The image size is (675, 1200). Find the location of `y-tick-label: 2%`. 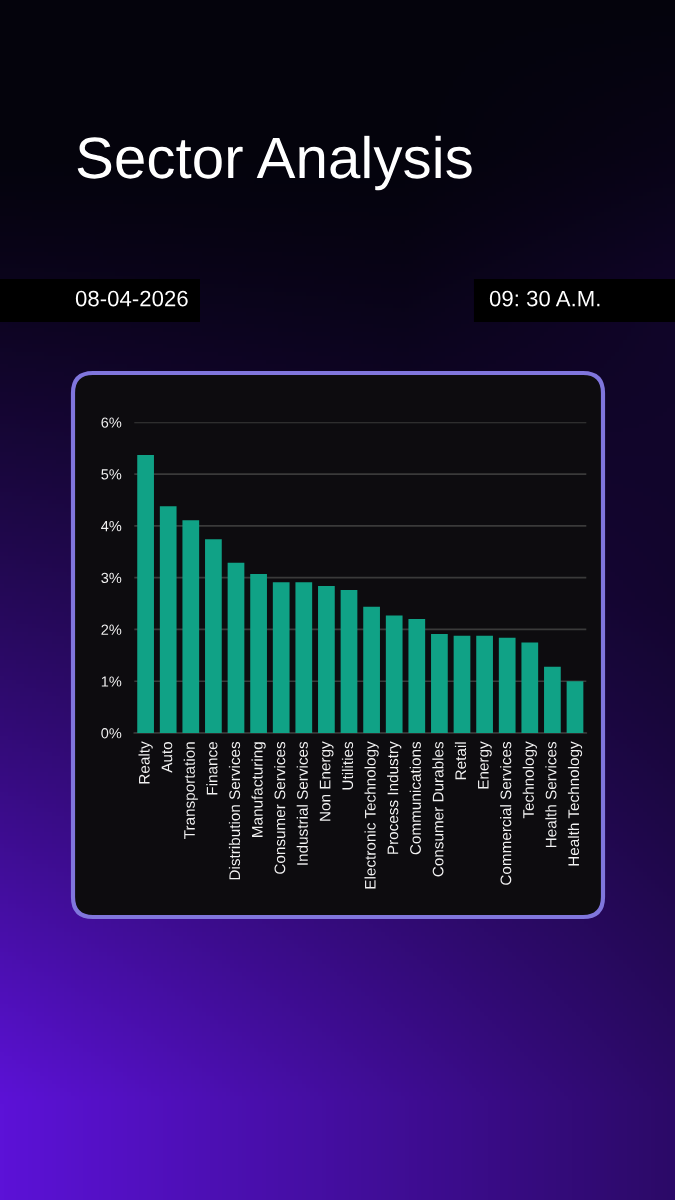

y-tick-label: 2% is located at coordinates (111, 629).